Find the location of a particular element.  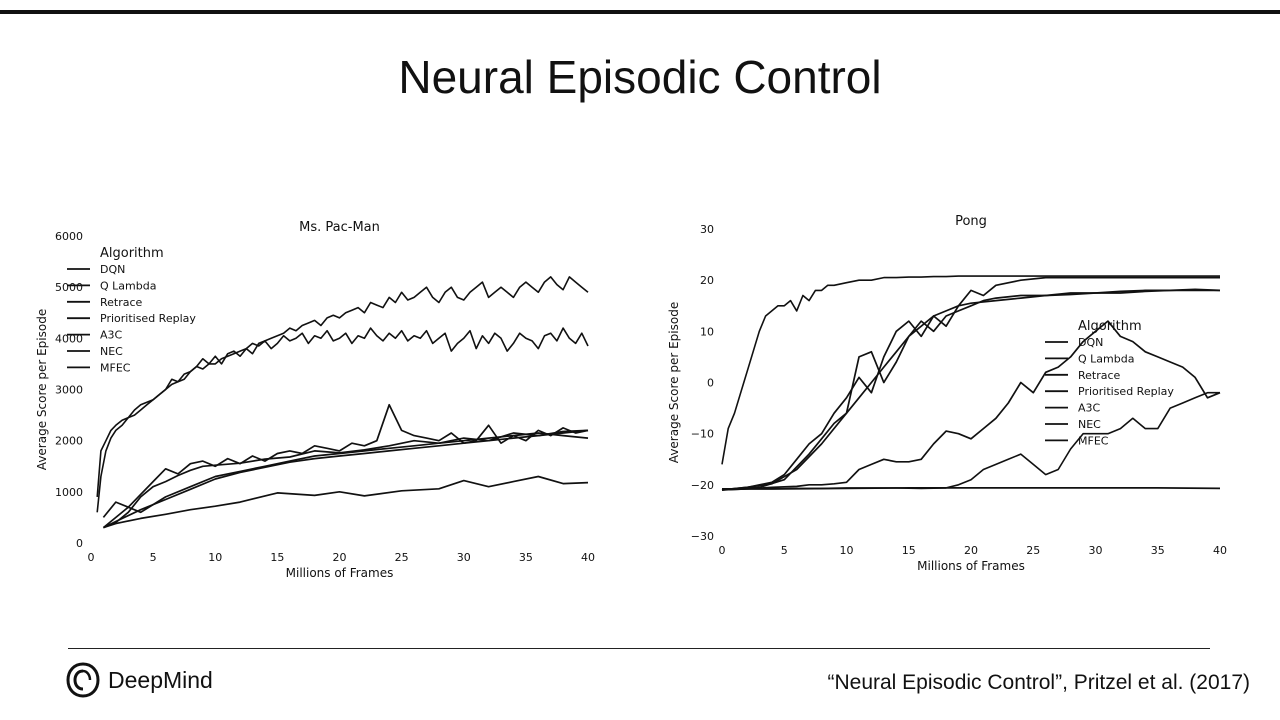

ms-pac-man-legend-title: Algorithm is located at coordinates (132, 253).